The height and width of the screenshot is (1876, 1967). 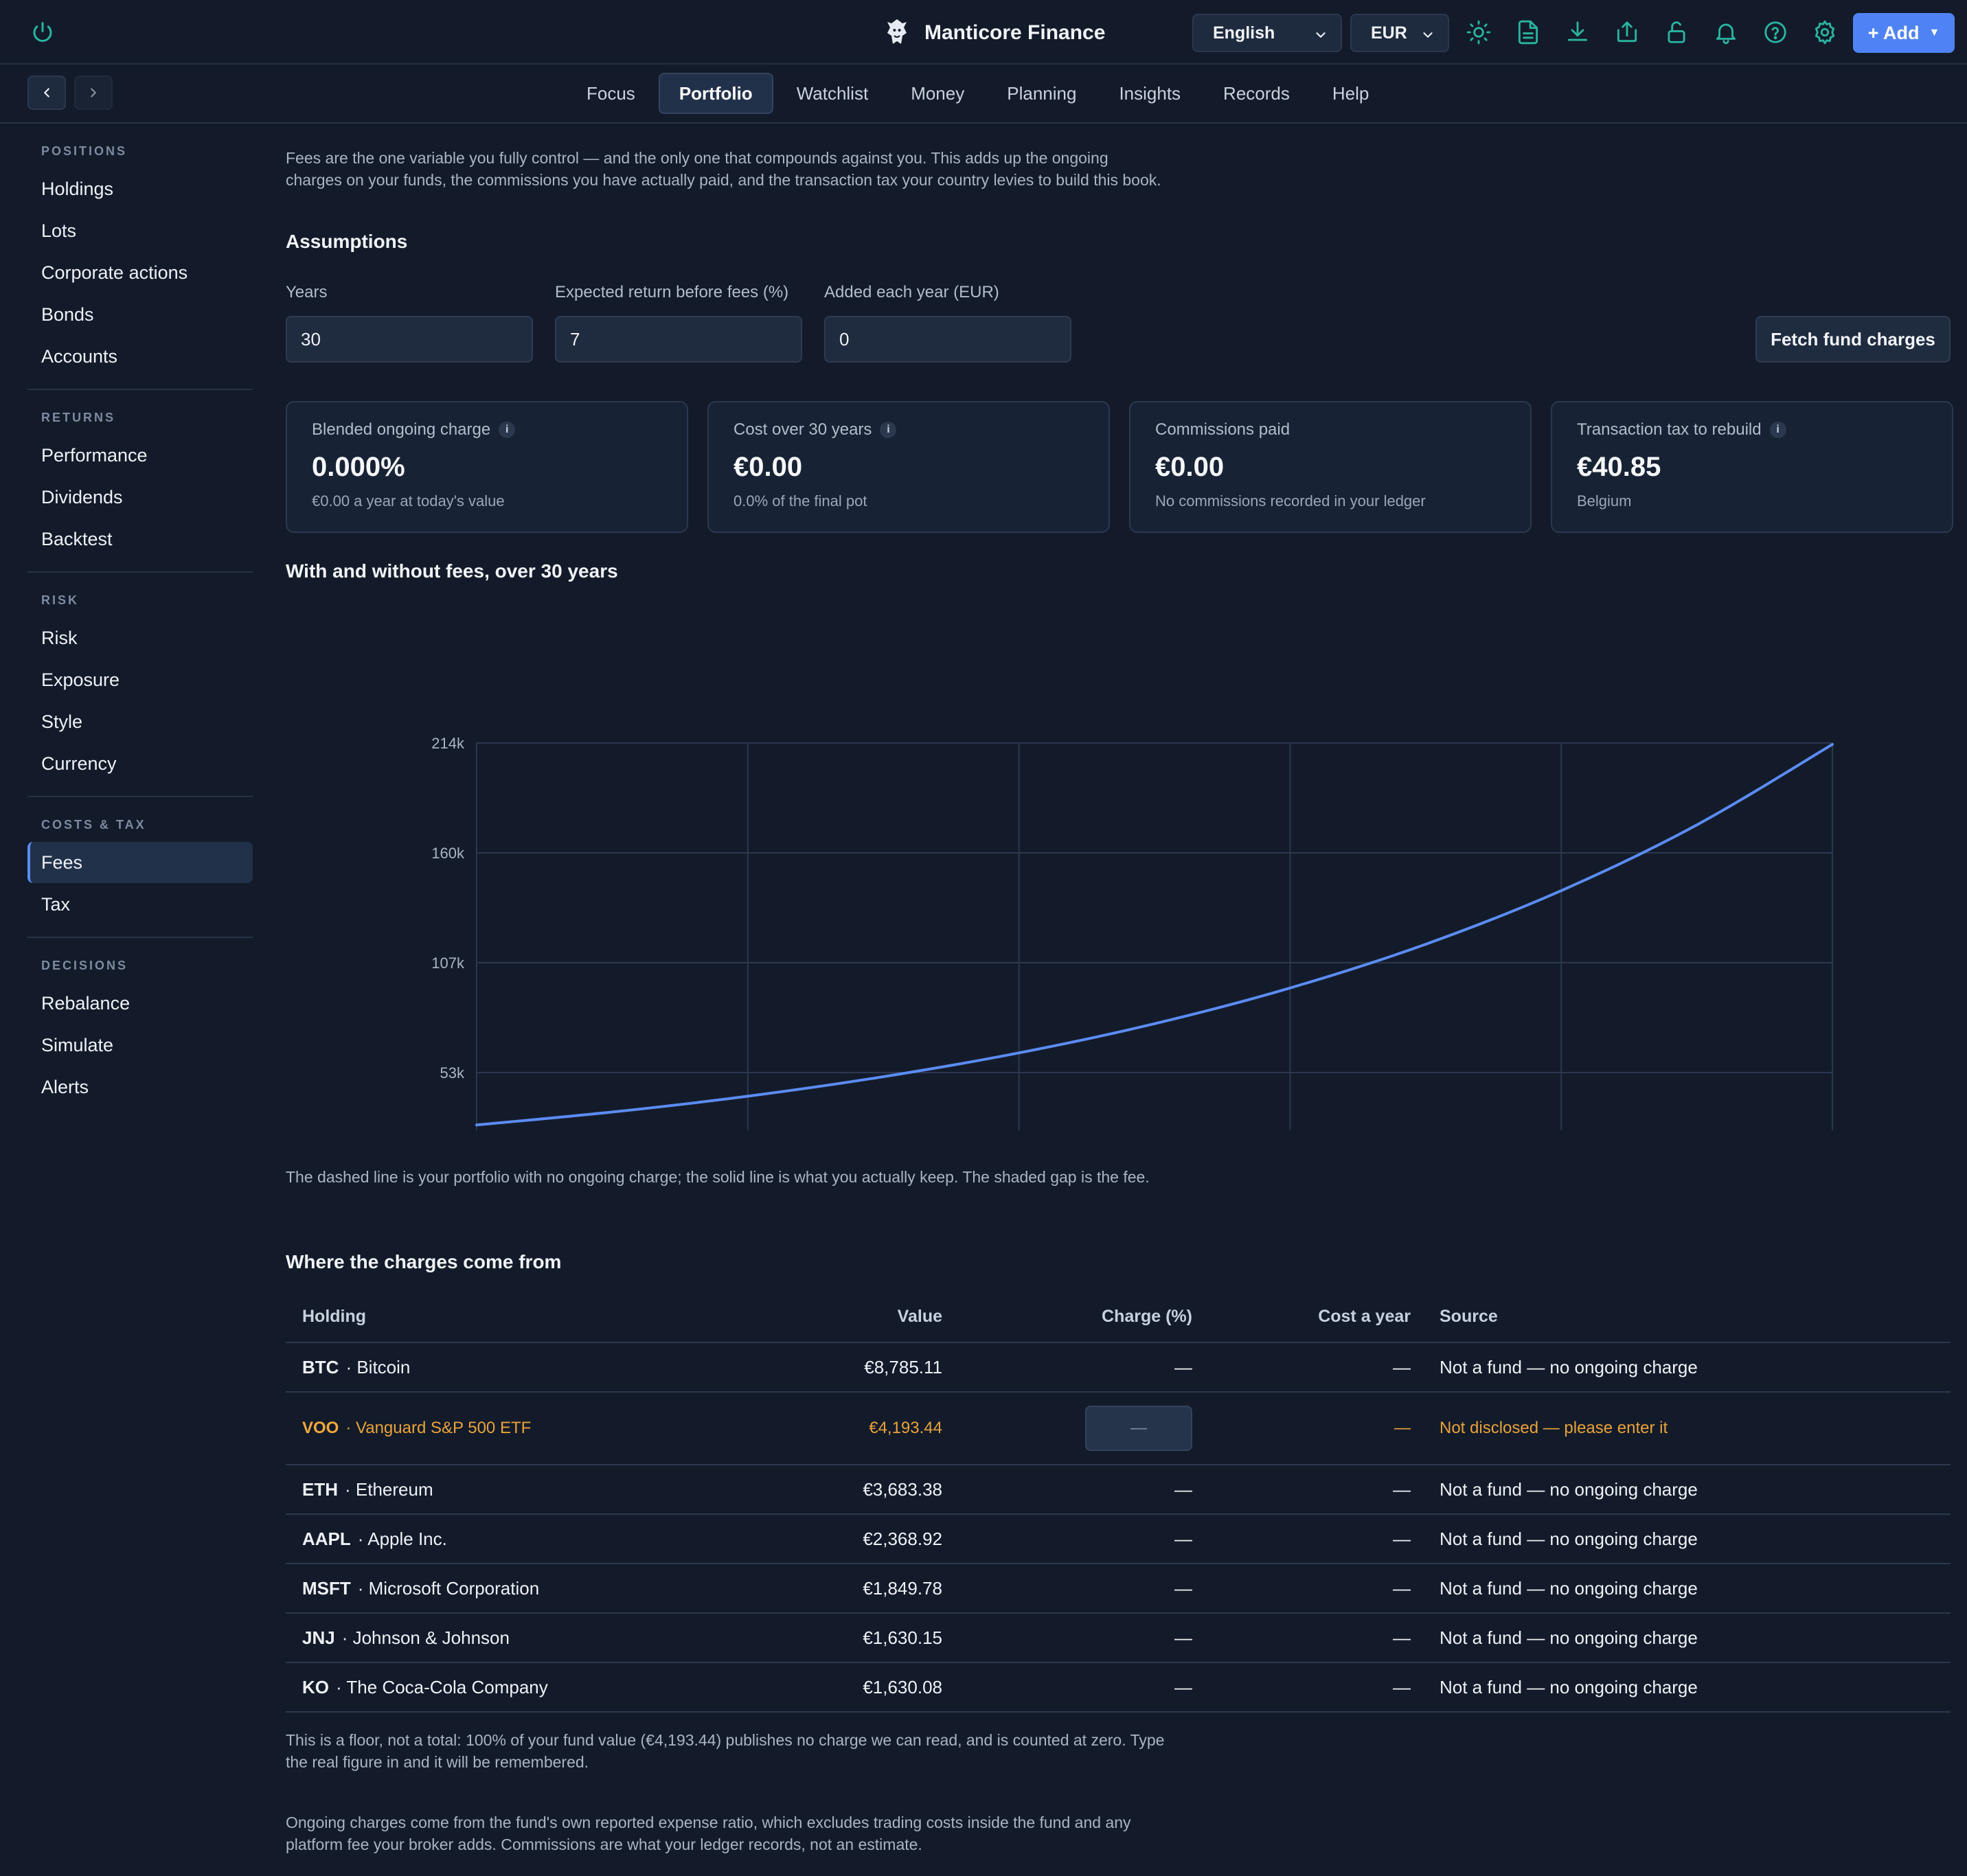 I want to click on card-subtext: Belgium, so click(x=1604, y=501).